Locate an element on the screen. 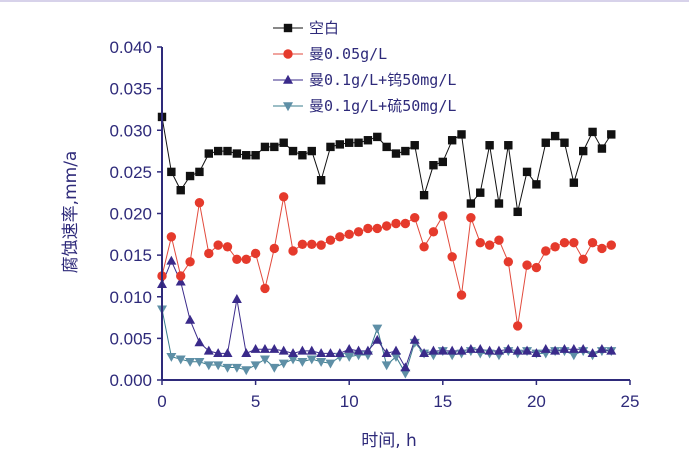 Image resolution: width=689 pixels, height=461 pixels. x-axis-ticks: 0 5 10 15 20 25 is located at coordinates (398, 395).